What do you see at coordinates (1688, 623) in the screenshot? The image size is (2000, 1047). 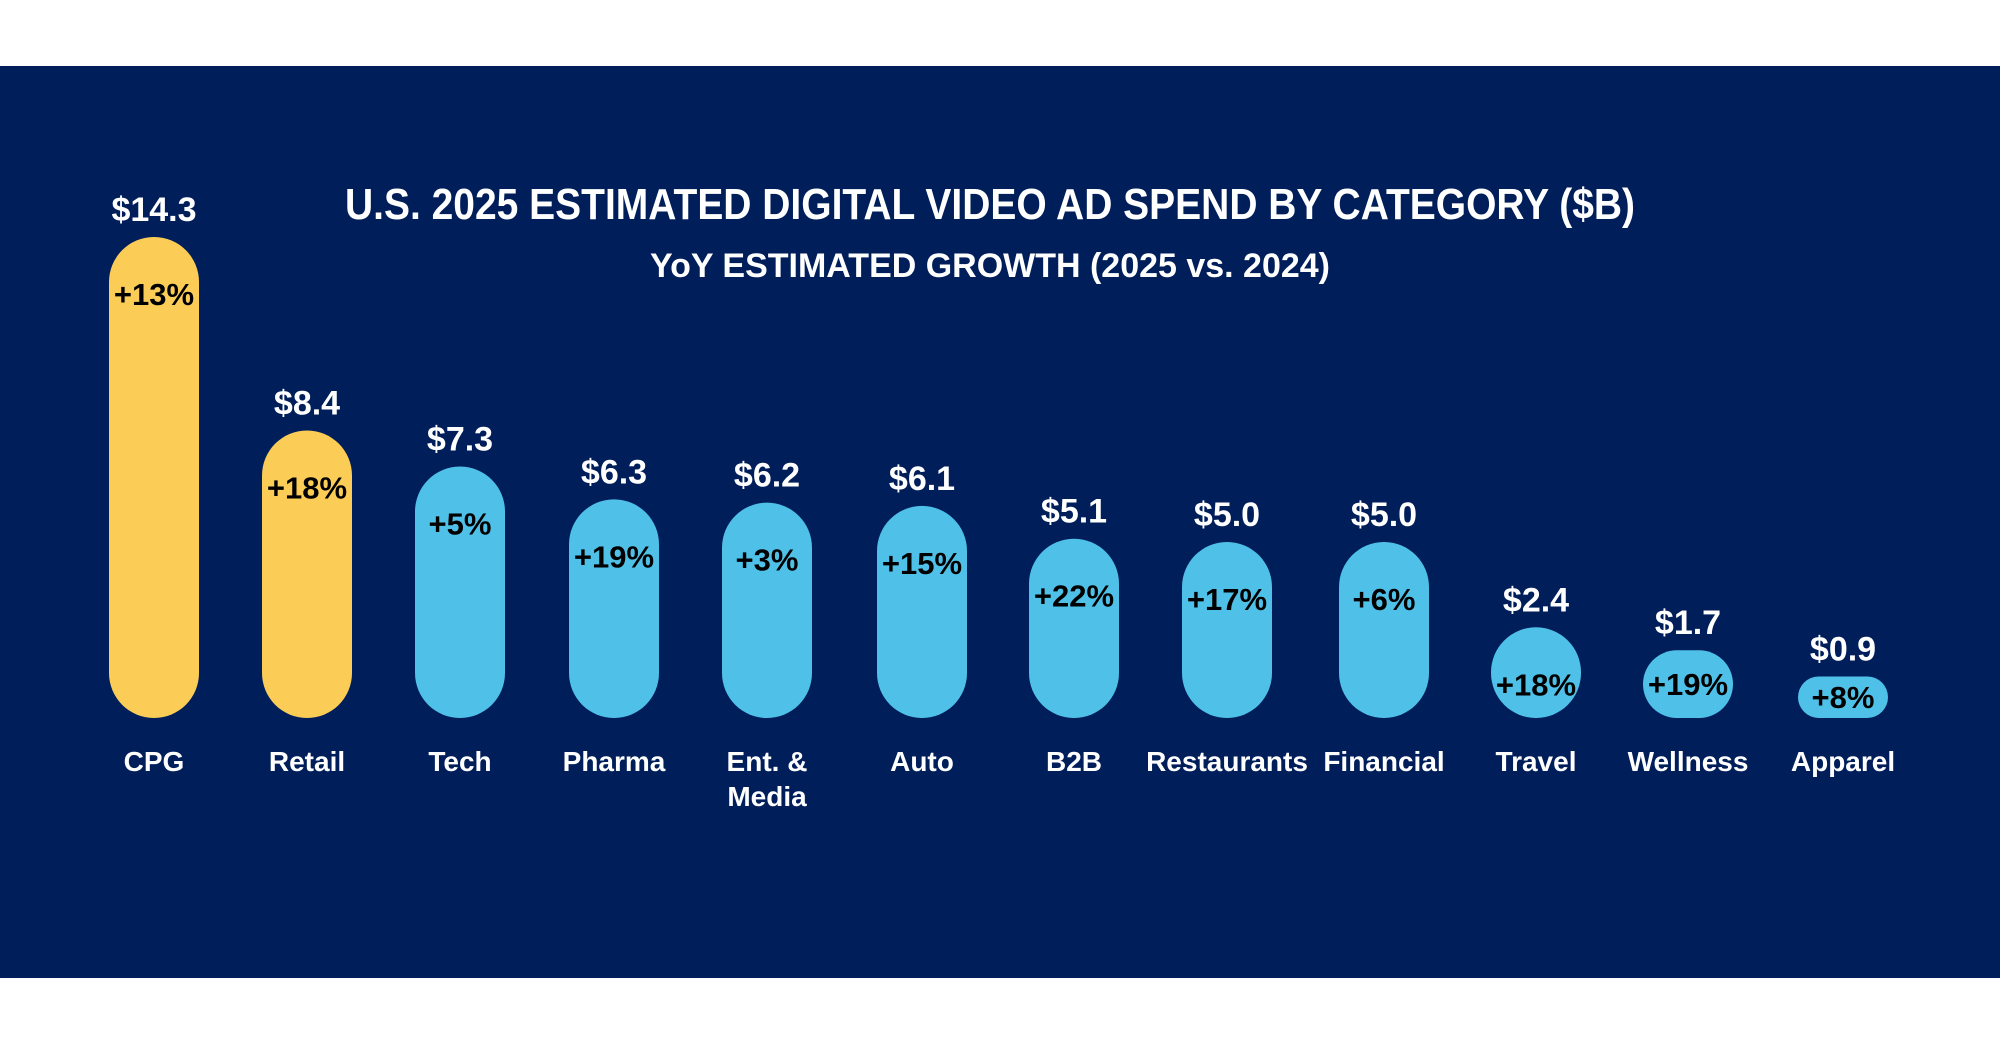 I see `value-label: $1.7` at bounding box center [1688, 623].